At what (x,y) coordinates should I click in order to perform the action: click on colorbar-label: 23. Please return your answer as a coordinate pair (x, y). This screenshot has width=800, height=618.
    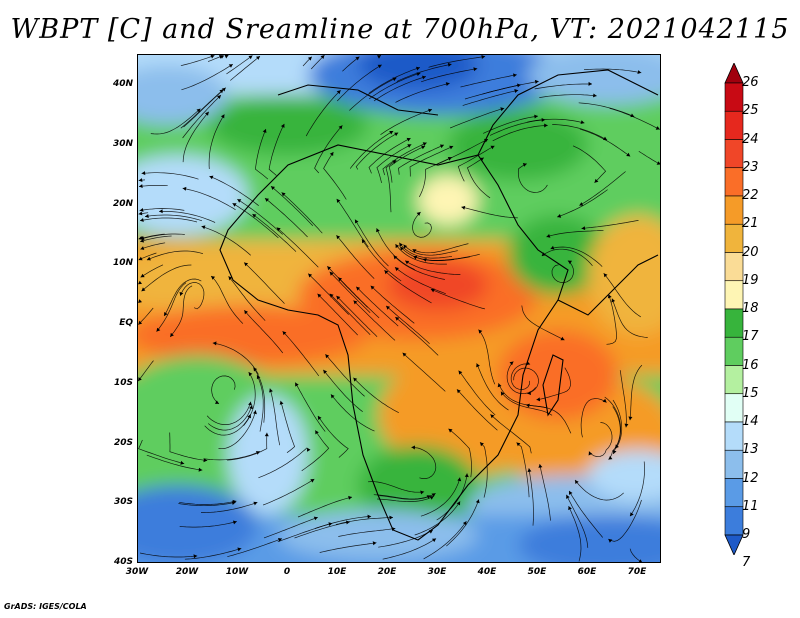
    Looking at the image, I should click on (750, 167).